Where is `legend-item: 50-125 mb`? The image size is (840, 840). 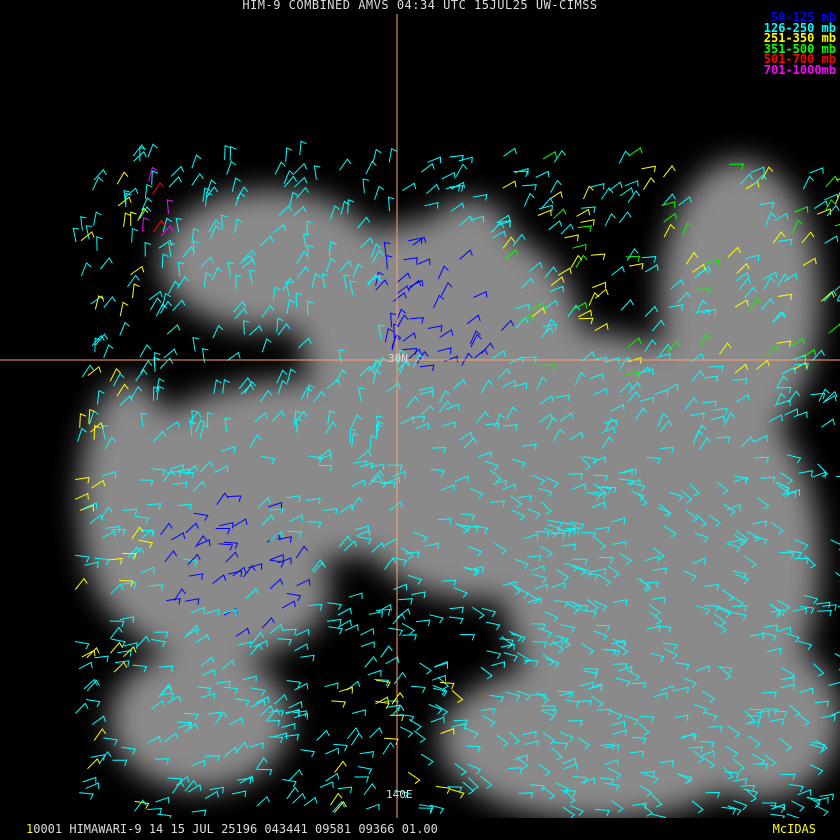 legend-item: 50-125 mb is located at coordinates (803, 17).